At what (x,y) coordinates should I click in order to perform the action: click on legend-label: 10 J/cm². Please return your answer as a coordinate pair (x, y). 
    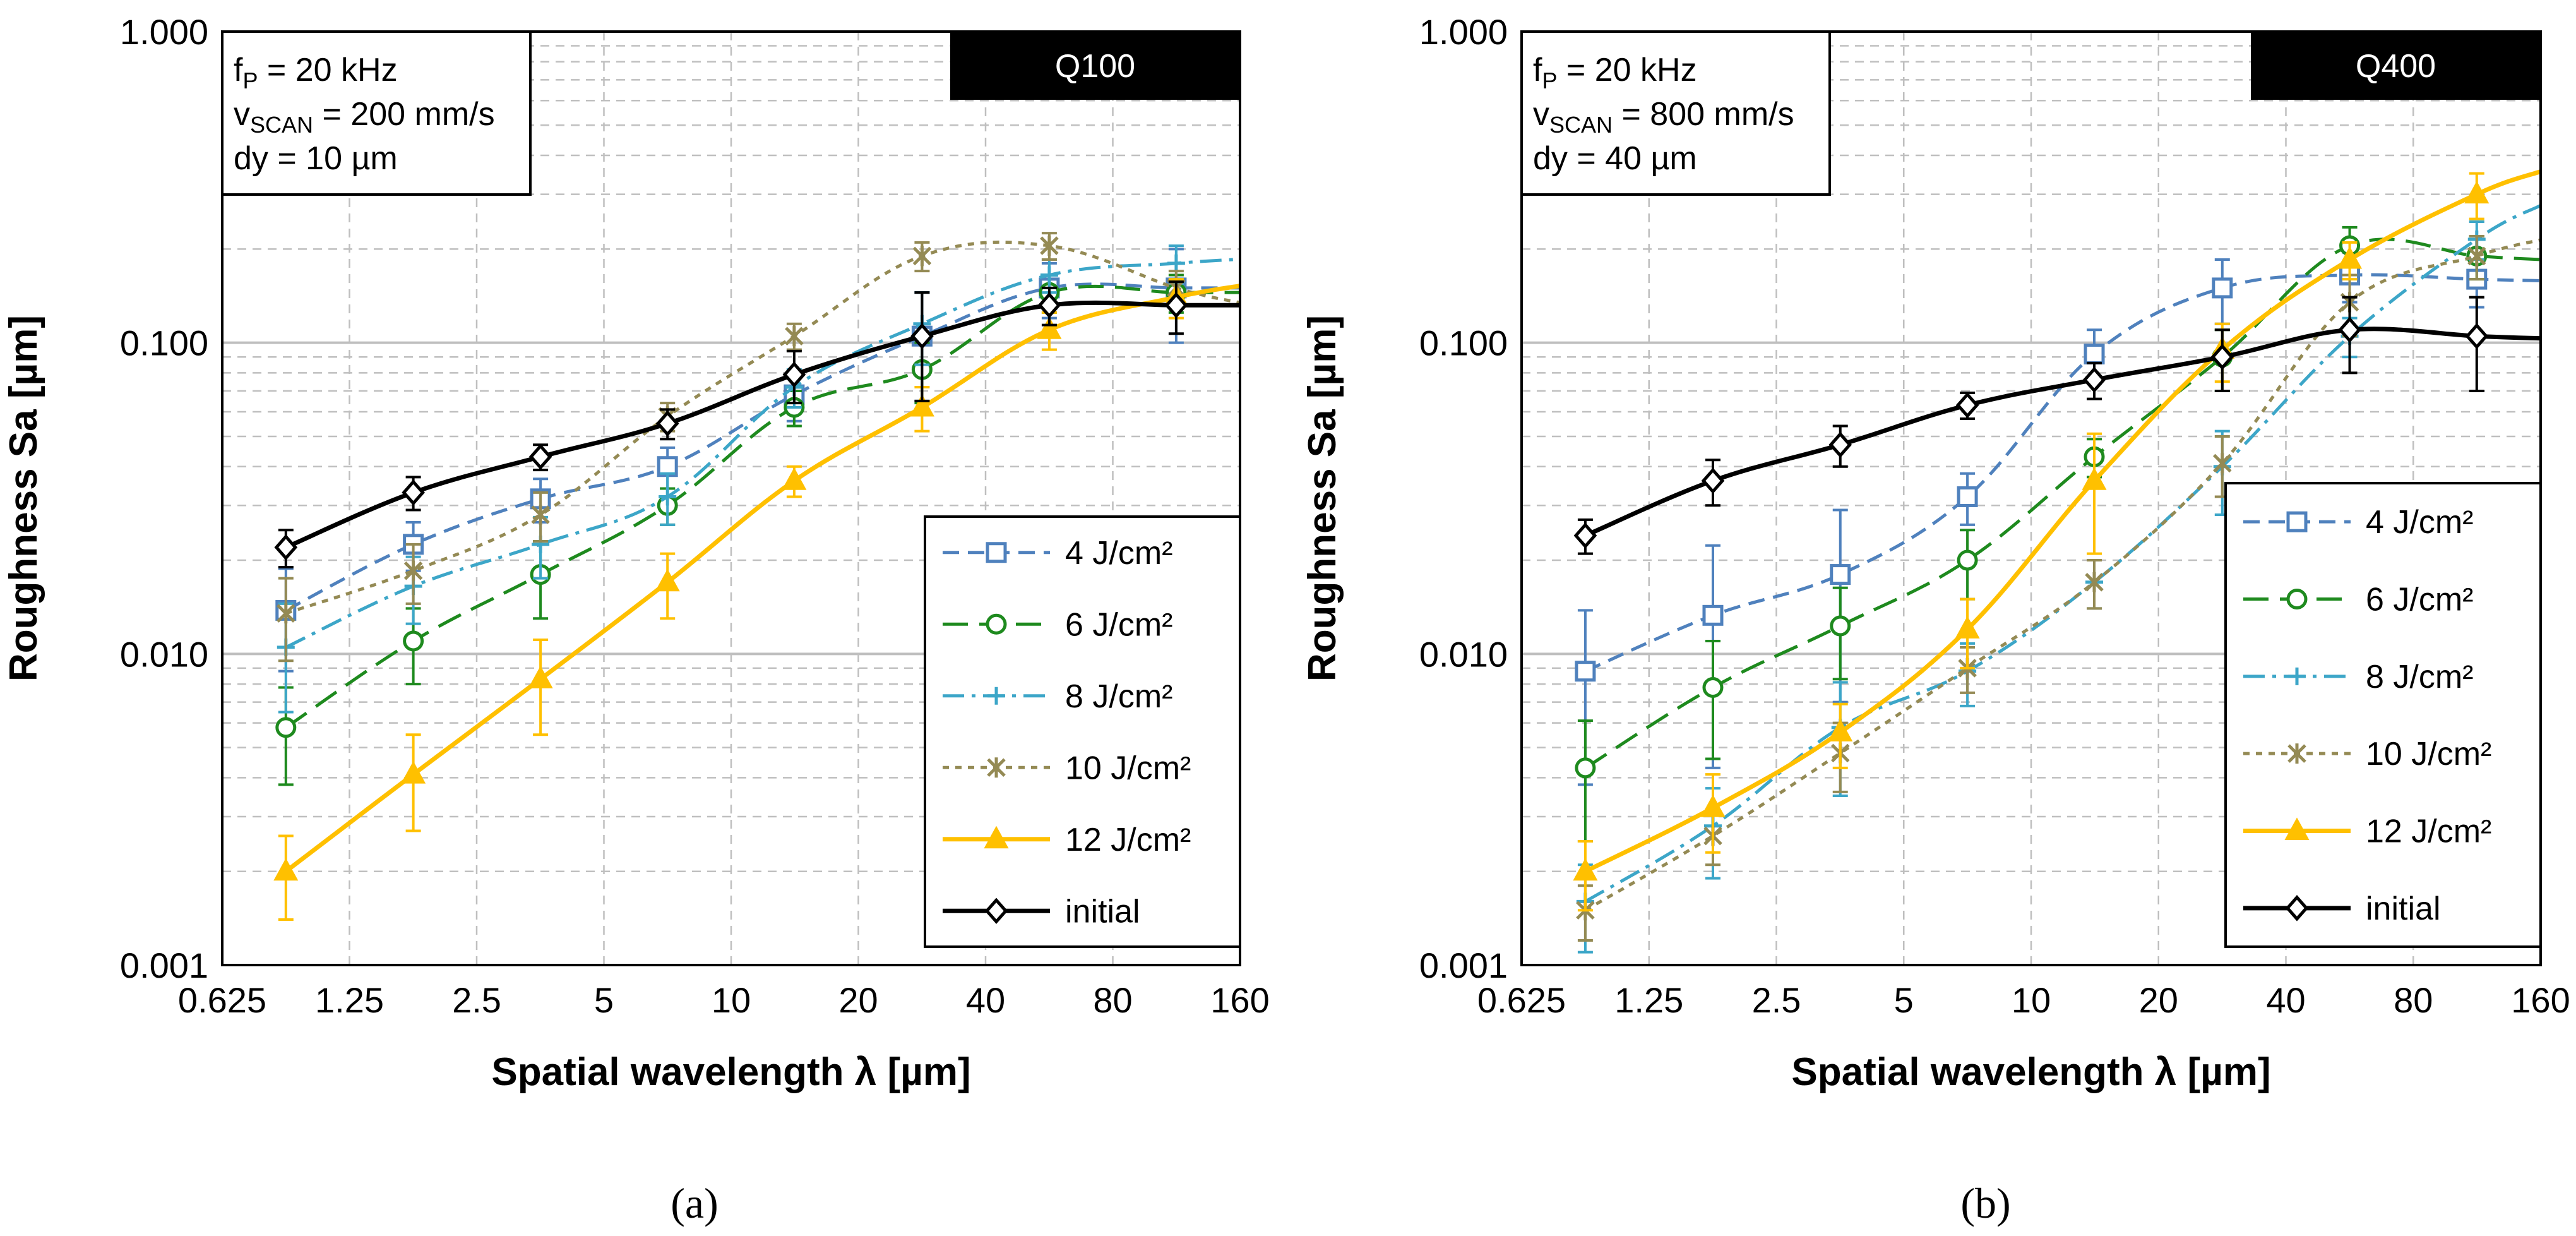
    Looking at the image, I should click on (2428, 754).